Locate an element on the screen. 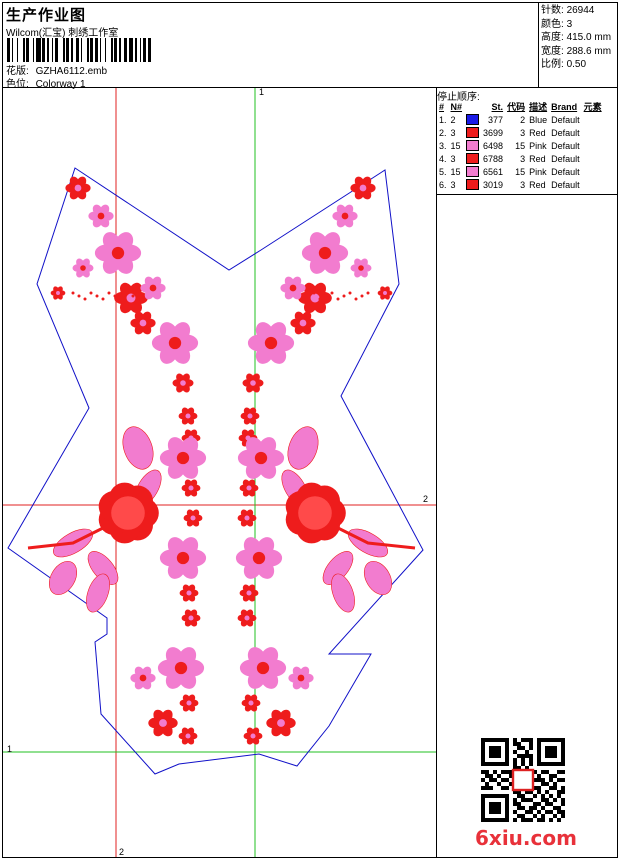 The height and width of the screenshot is (862, 620). stop-table-header: # N# St. 代码 描述 Brand 元素 is located at coordinates (520, 106).